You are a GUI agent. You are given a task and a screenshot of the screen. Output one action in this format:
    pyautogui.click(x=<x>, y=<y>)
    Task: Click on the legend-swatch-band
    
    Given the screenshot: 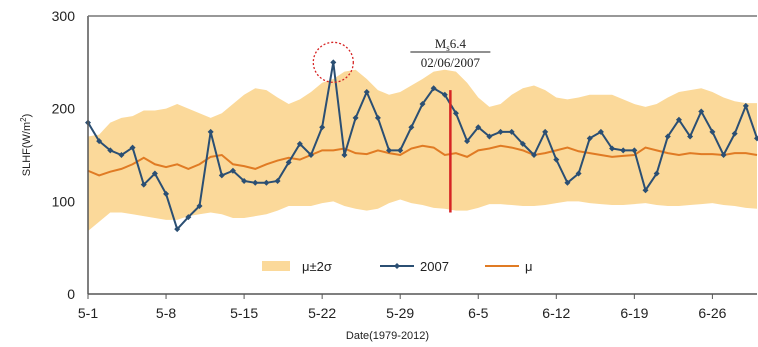 What is the action you would take?
    pyautogui.click(x=276, y=266)
    